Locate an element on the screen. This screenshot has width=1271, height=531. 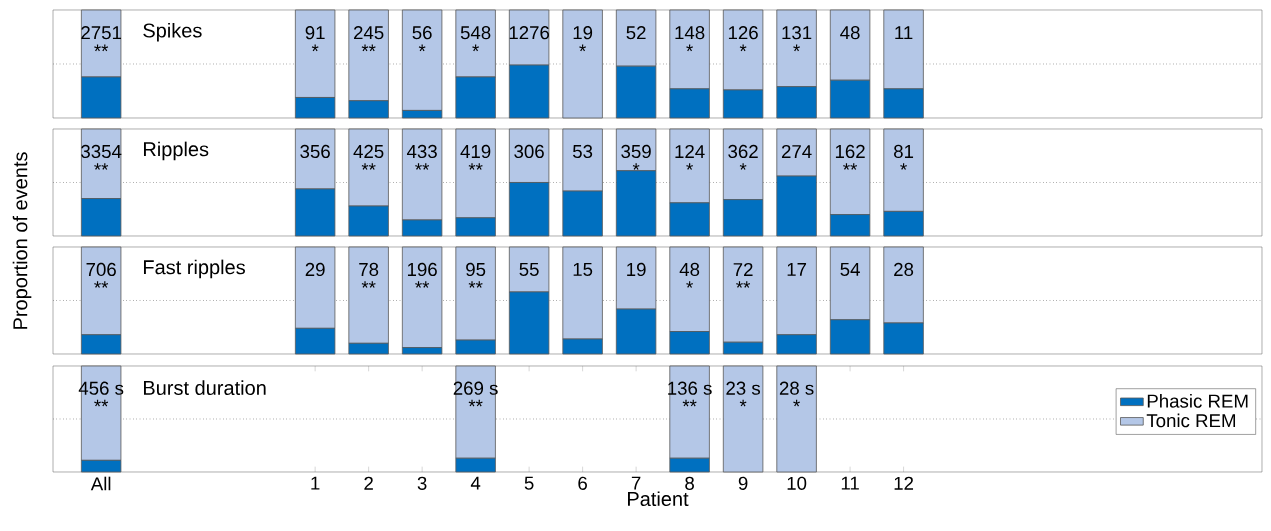
annotation: 131 is located at coordinates (797, 33).